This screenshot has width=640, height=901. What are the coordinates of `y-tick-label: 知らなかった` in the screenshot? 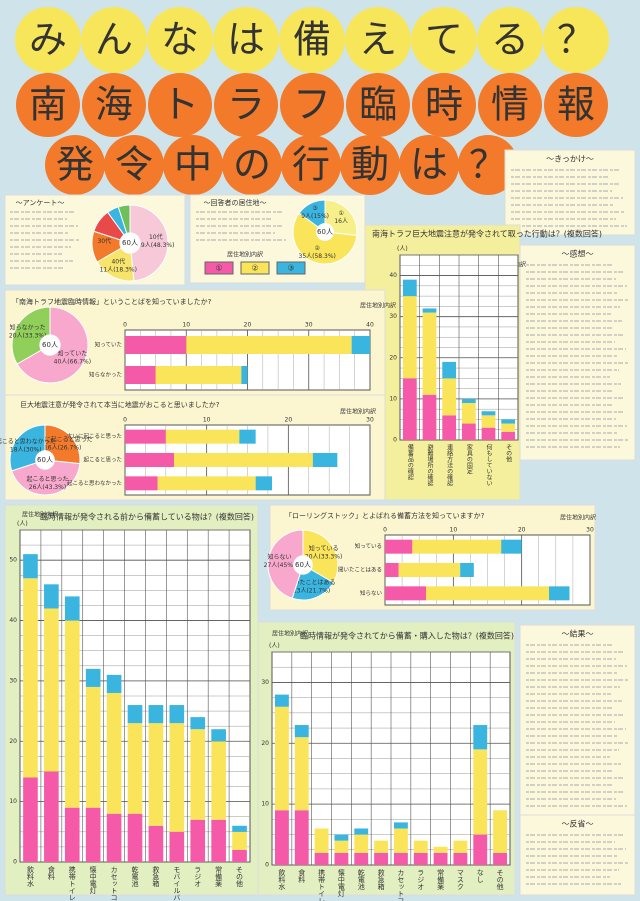 It's located at (105, 375).